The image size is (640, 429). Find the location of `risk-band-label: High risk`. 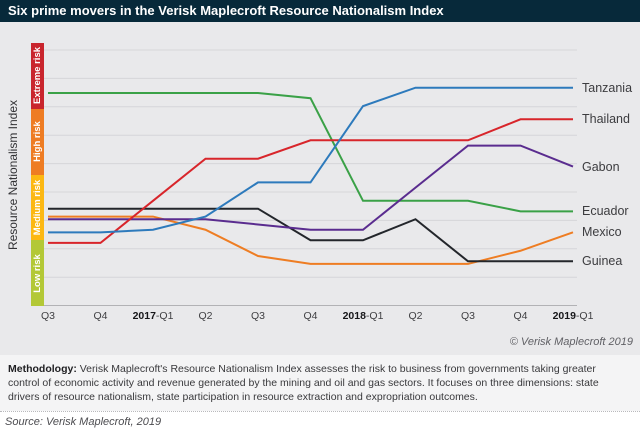

risk-band-label: High risk is located at coordinates (37, 141).